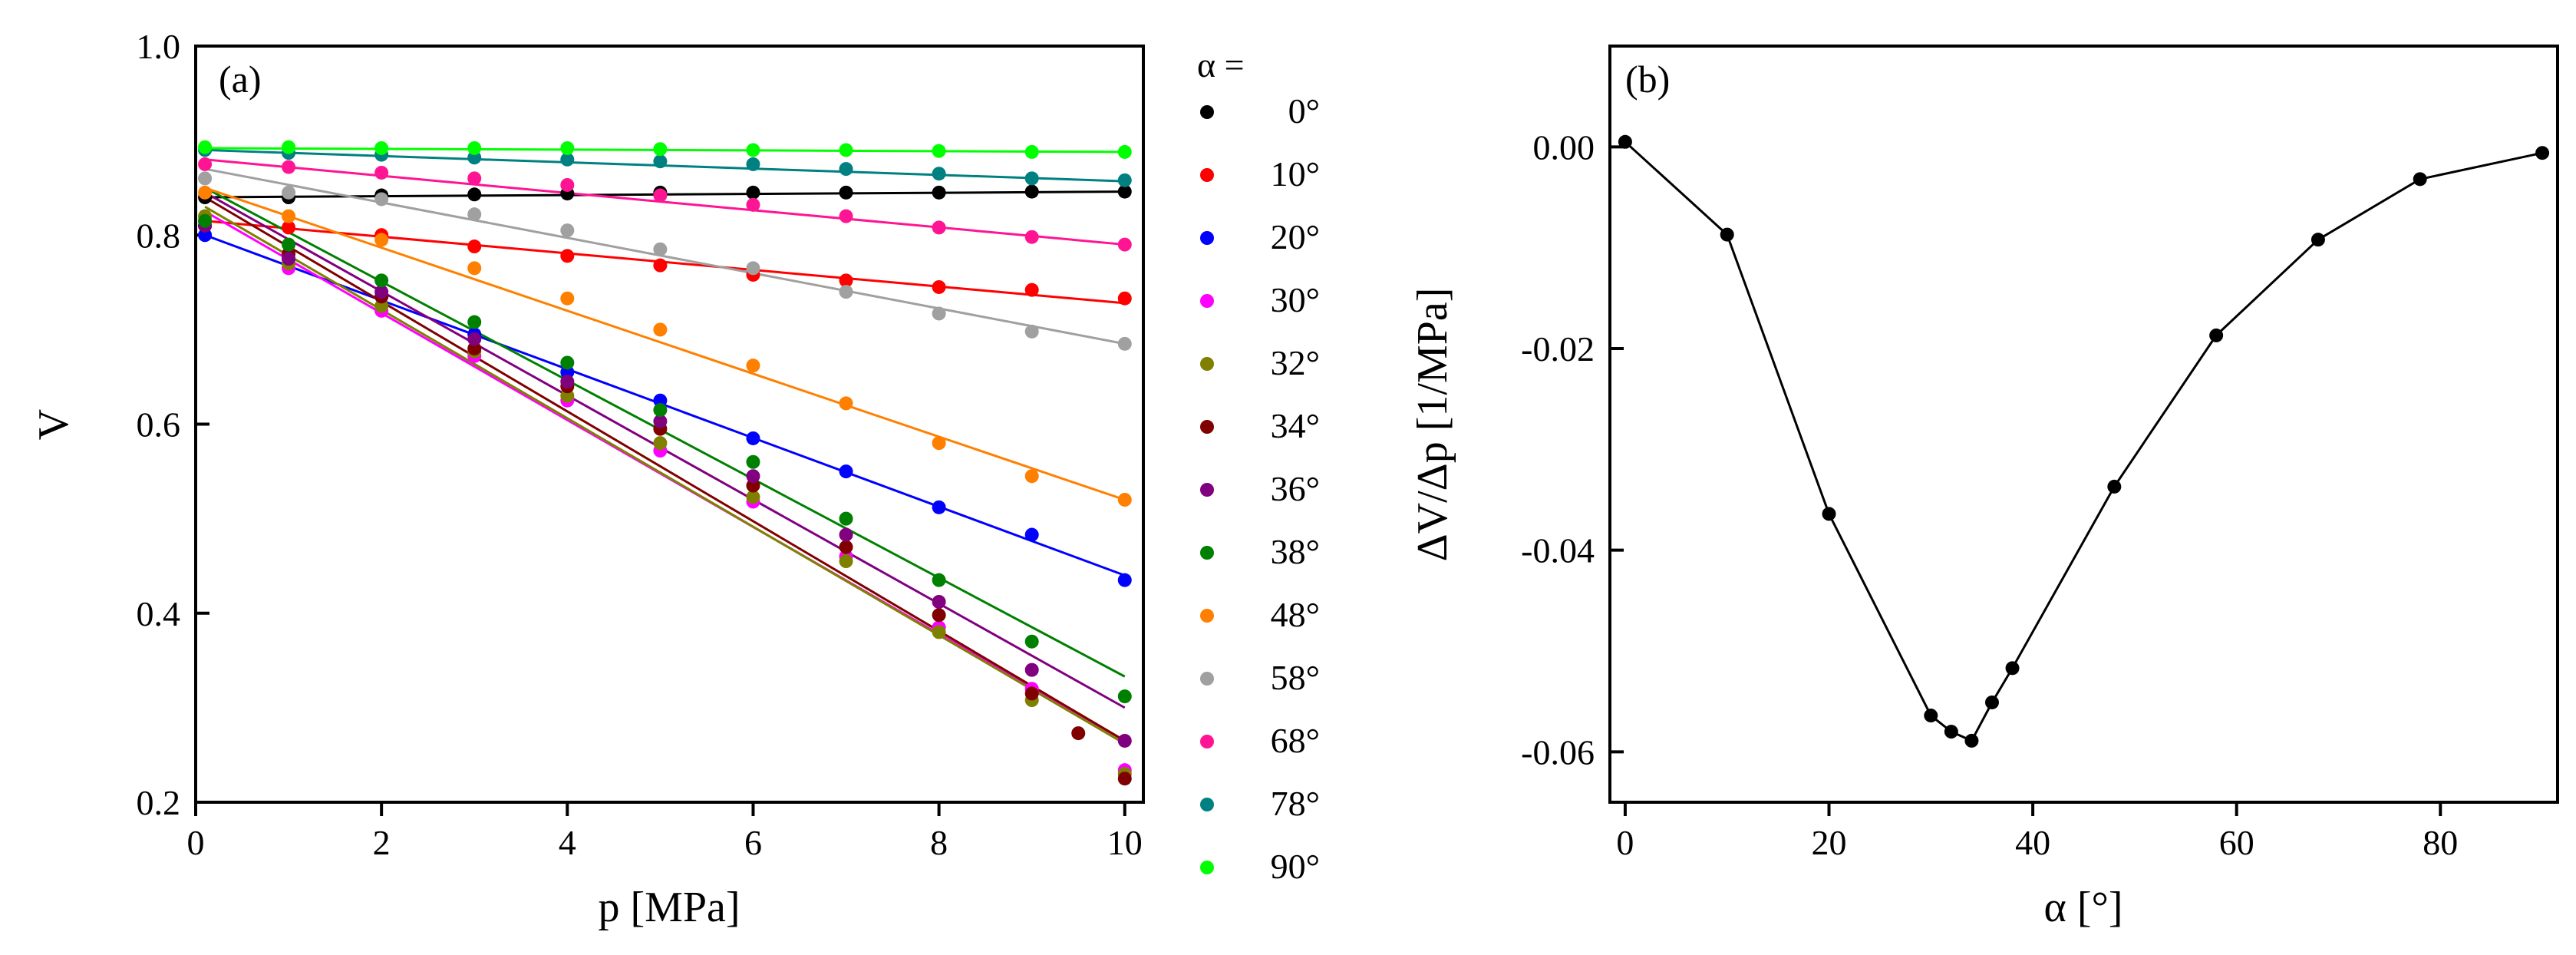 The height and width of the screenshot is (955, 2576). Describe the element at coordinates (1558, 550) in the screenshot. I see `panel-b-y-tick-label: -0.04` at that location.